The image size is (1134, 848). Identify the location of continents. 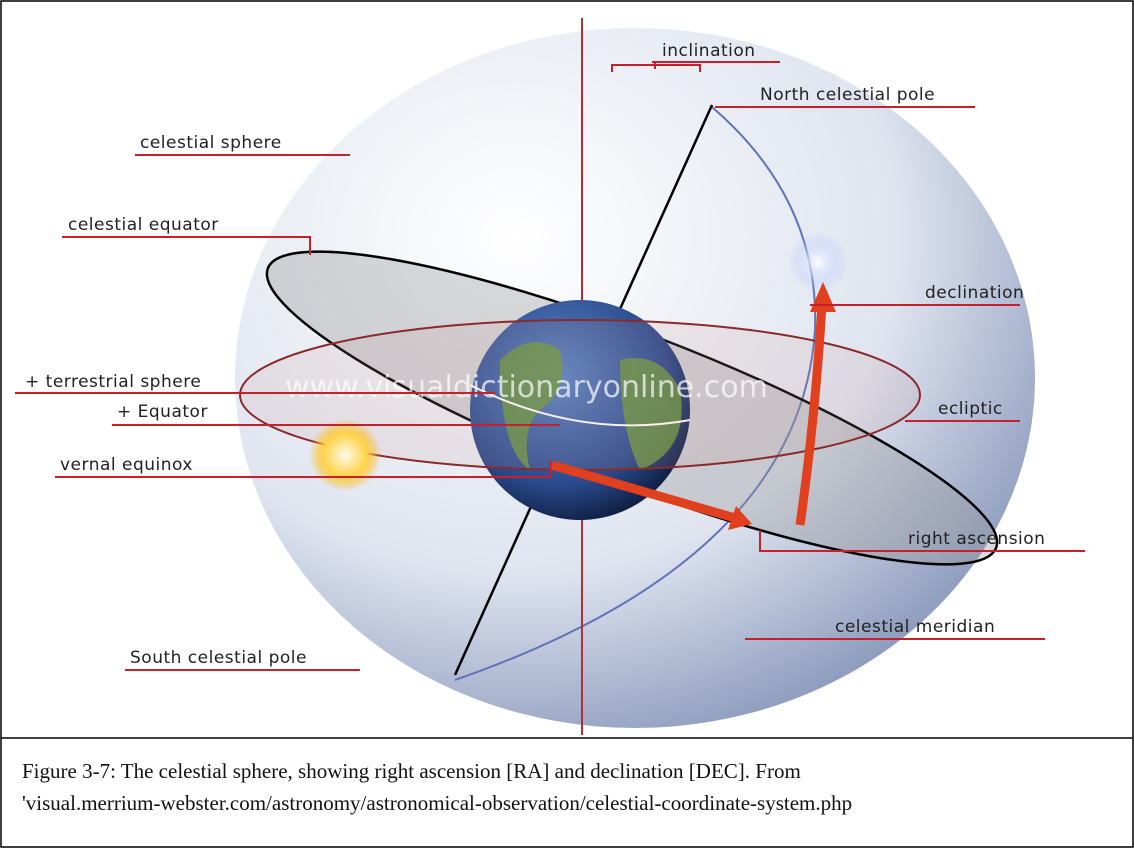
(591, 406).